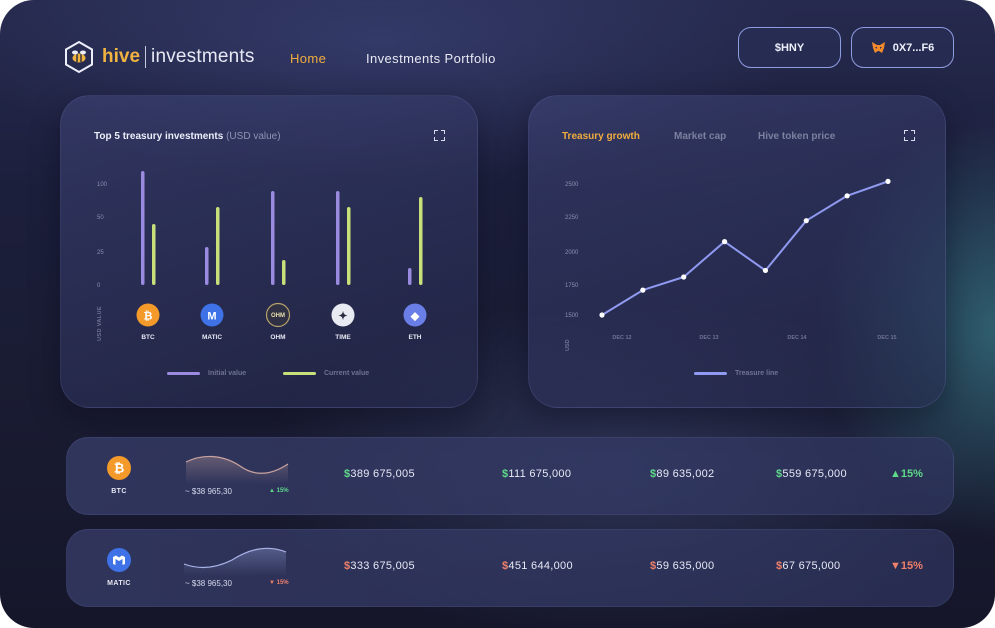  What do you see at coordinates (421, 241) in the screenshot?
I see `bar-current-eth` at bounding box center [421, 241].